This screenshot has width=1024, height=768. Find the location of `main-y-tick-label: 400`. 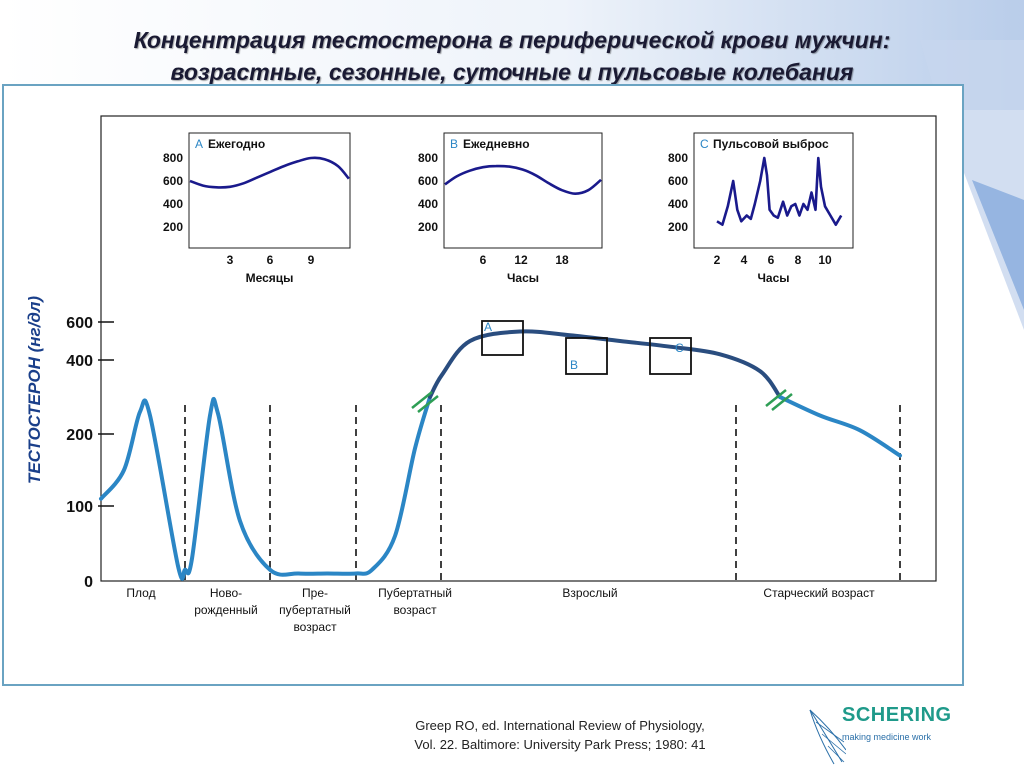

main-y-tick-label: 400 is located at coordinates (79, 361).